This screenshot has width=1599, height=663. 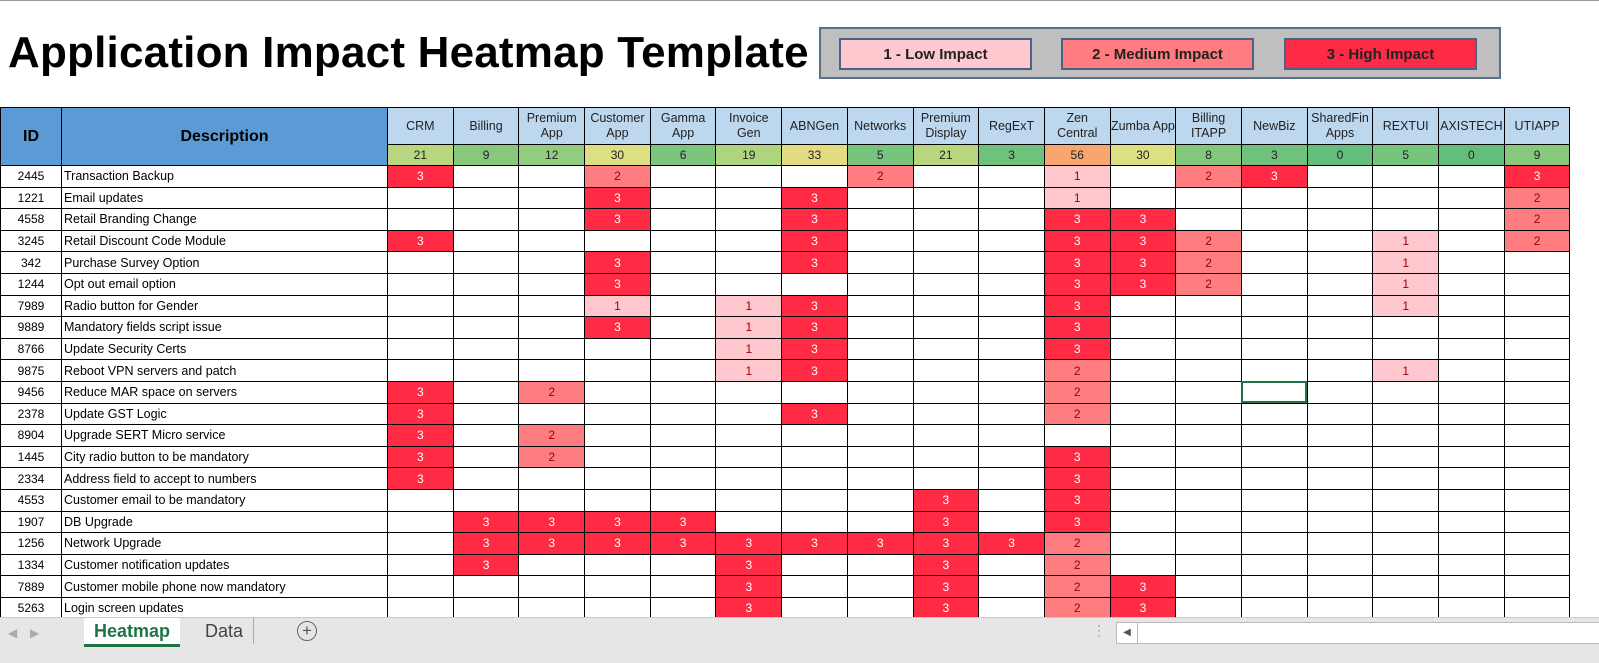 I want to click on row-id: 3245, so click(x=31, y=241).